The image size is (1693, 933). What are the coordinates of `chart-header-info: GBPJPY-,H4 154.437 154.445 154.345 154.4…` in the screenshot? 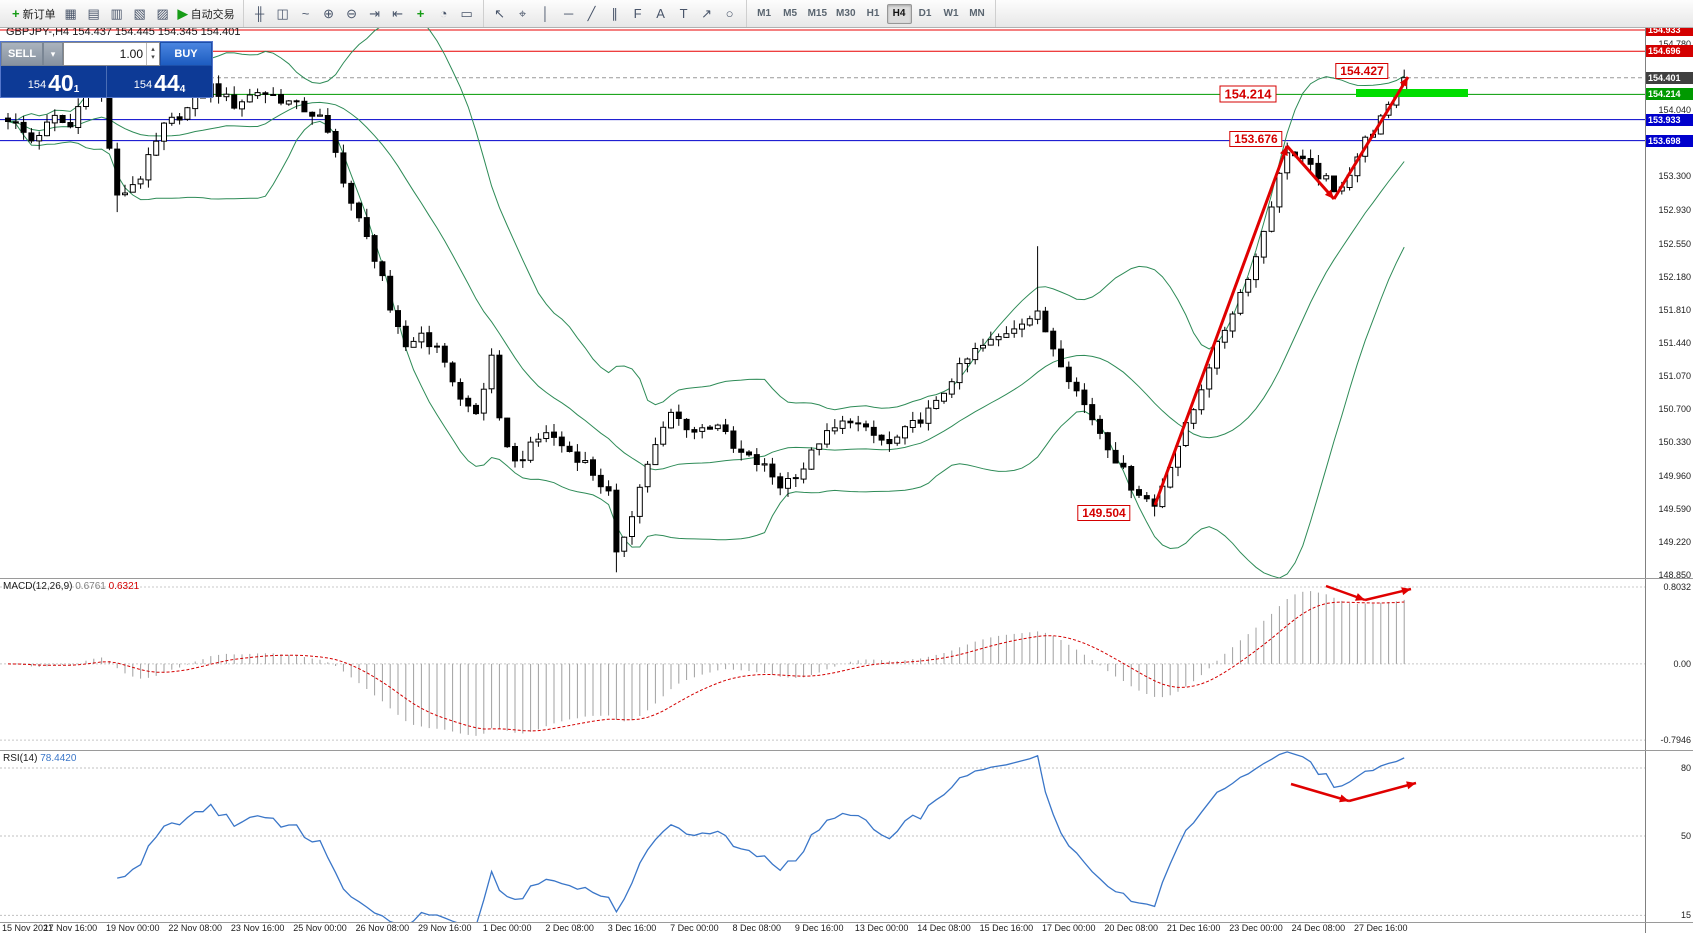 It's located at (123, 32).